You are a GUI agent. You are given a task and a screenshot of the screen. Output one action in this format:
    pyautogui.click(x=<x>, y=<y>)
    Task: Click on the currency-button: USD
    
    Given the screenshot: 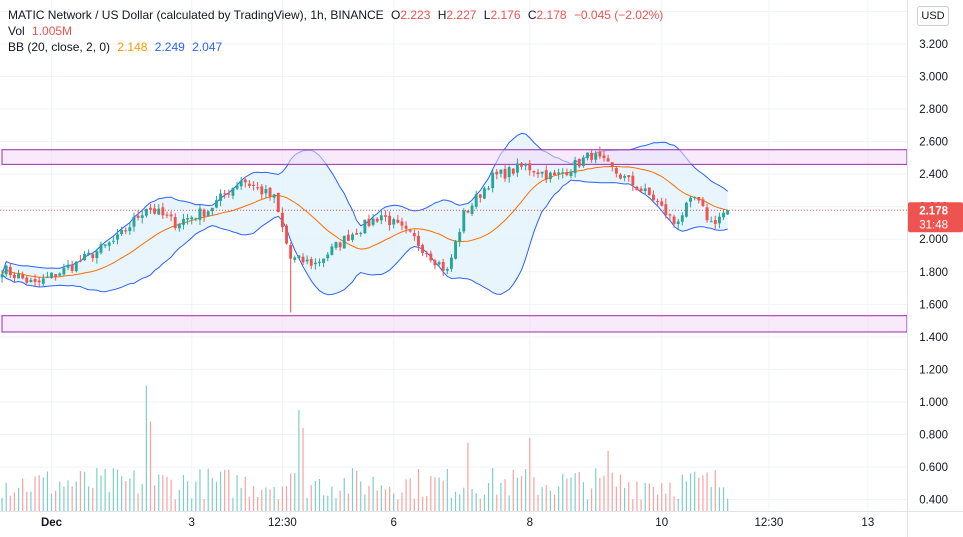 What is the action you would take?
    pyautogui.click(x=933, y=16)
    